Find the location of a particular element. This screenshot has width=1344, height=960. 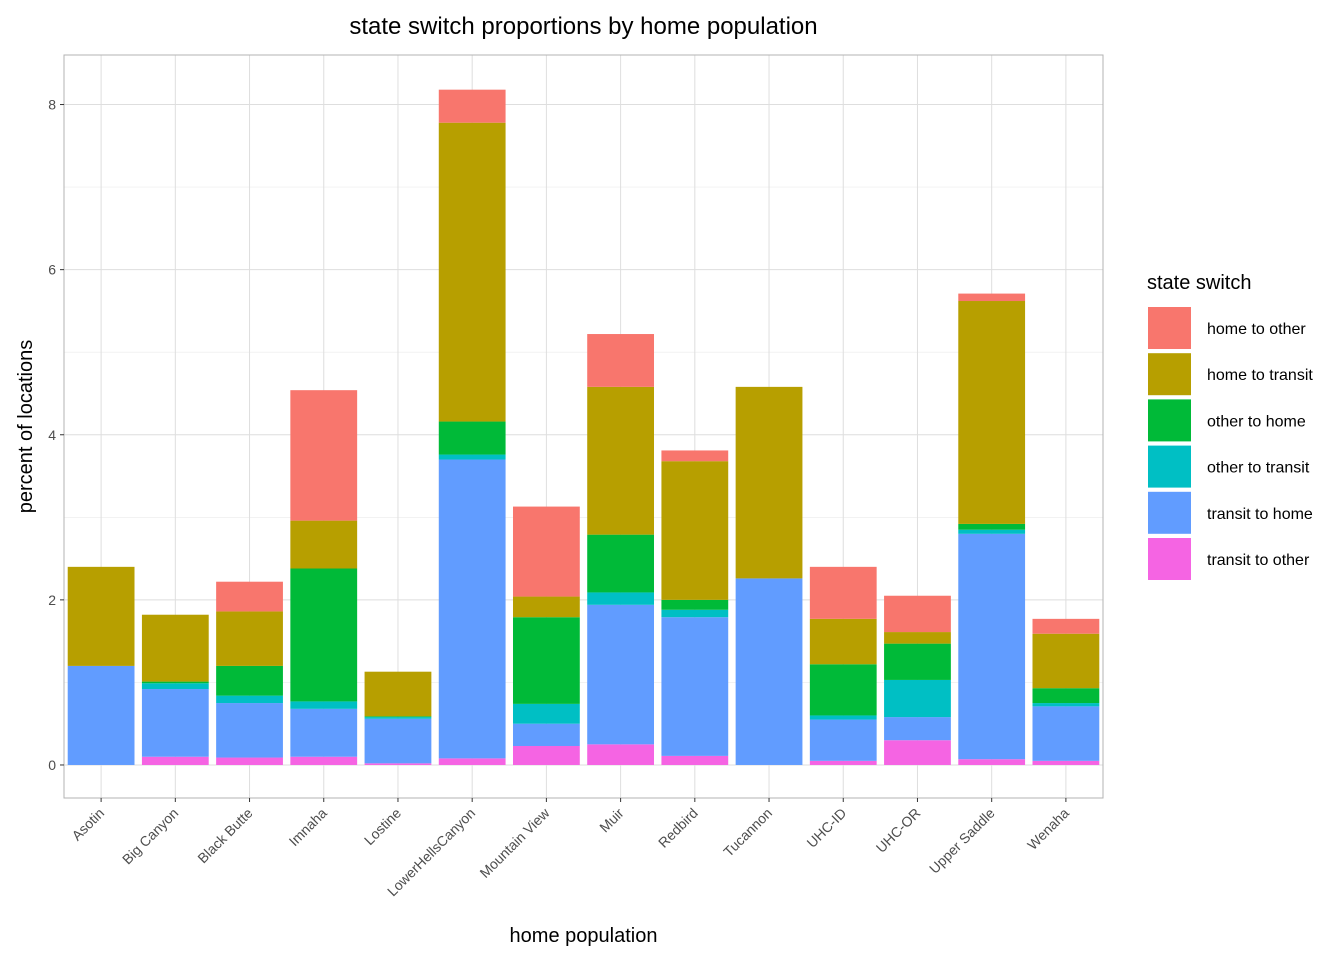

legend-swatch-home-to-transit is located at coordinates (1169, 374).